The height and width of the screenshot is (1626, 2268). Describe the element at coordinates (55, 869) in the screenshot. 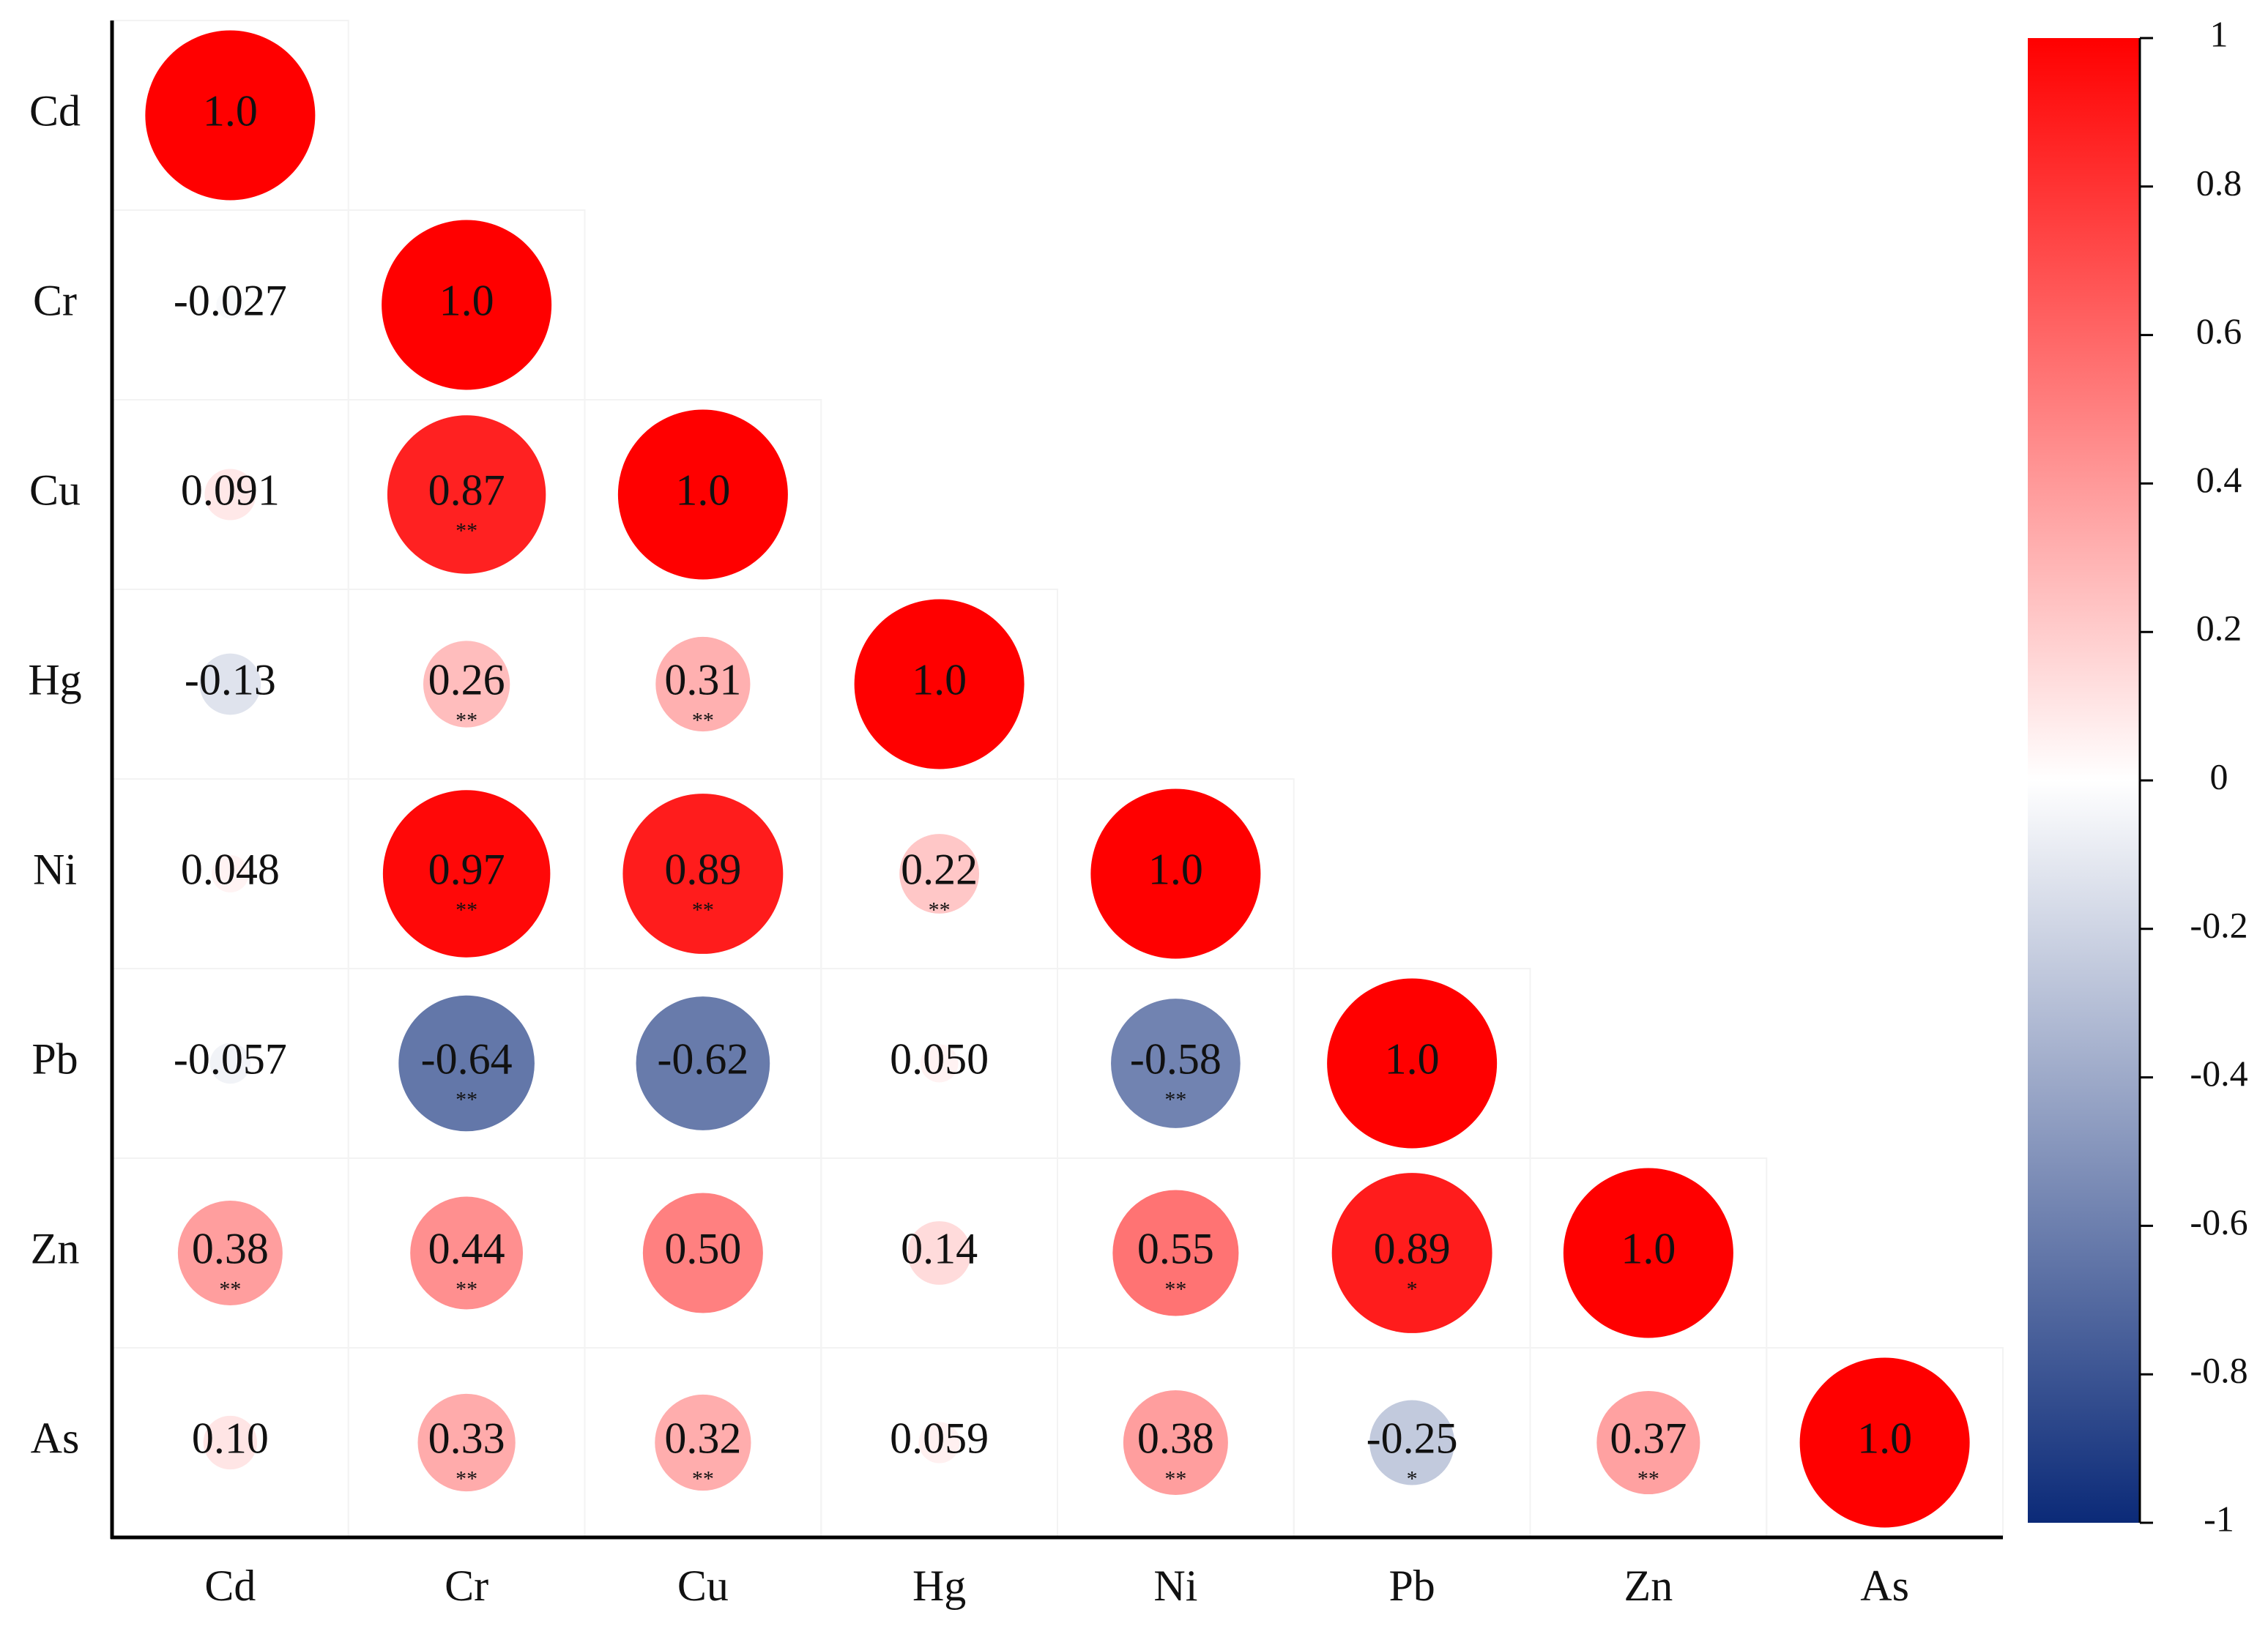

I see `y-tick-label: Ni` at that location.